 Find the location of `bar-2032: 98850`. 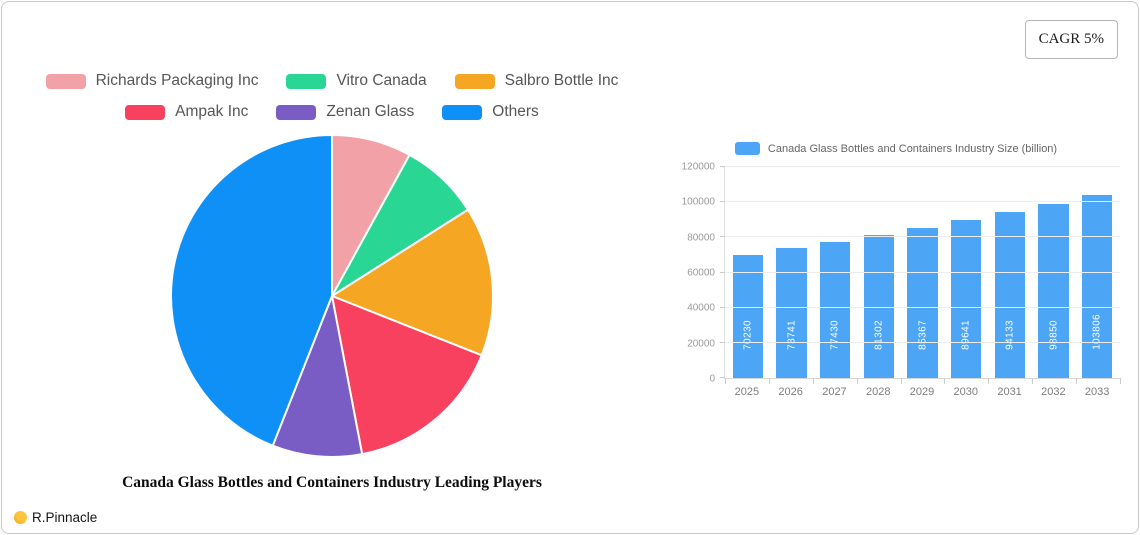

bar-2032: 98850 is located at coordinates (1053, 291).